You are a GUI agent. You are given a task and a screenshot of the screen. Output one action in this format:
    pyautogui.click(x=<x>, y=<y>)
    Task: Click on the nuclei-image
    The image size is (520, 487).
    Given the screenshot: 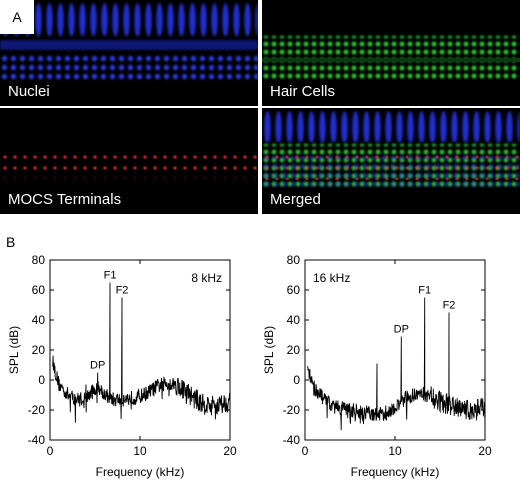 What is the action you would take?
    pyautogui.click(x=129, y=53)
    